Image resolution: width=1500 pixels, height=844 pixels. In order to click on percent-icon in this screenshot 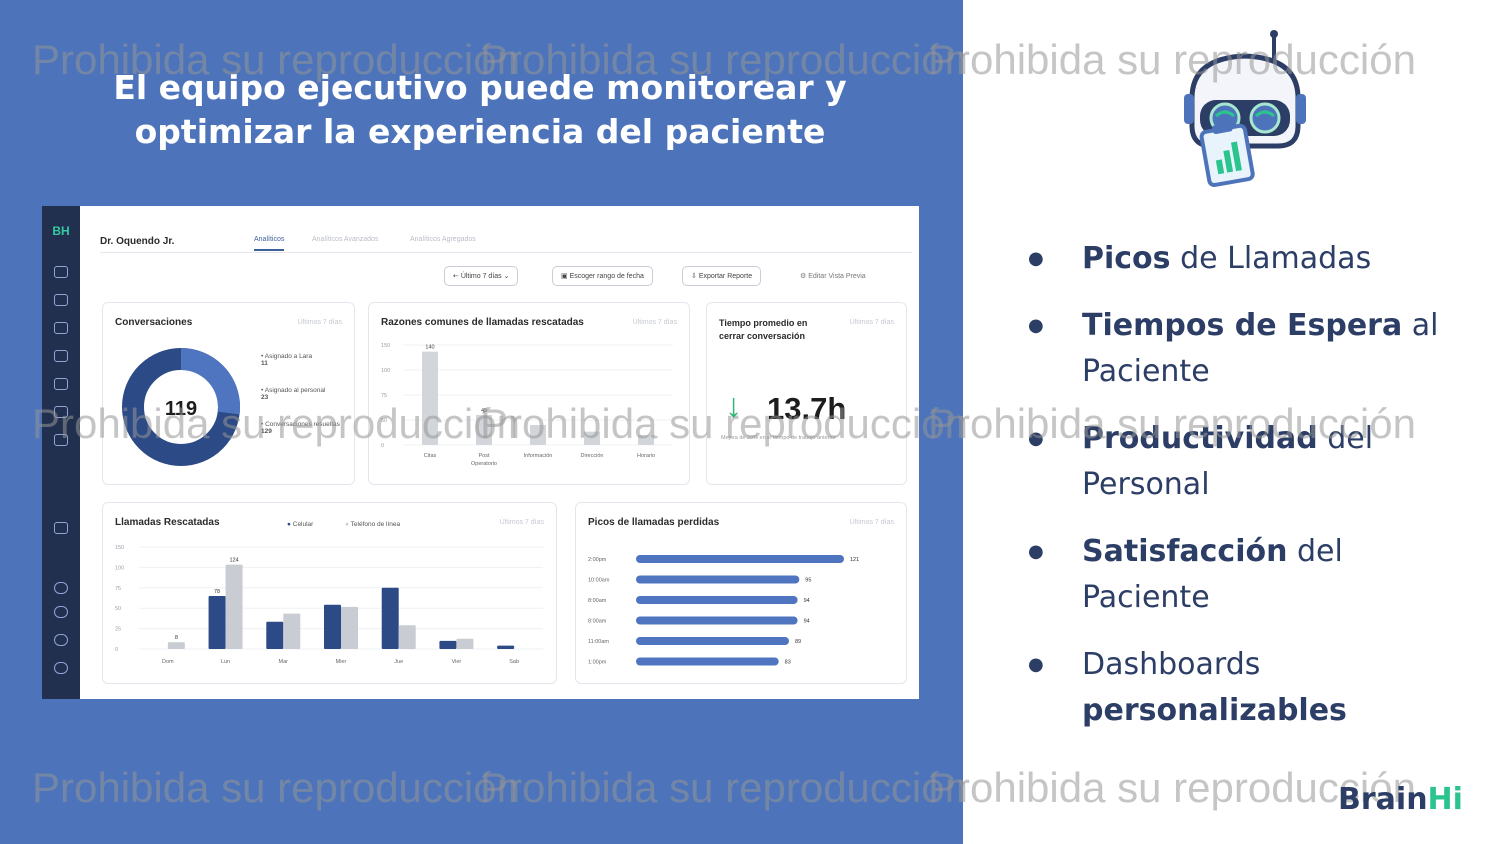, I will do `click(61, 440)`.